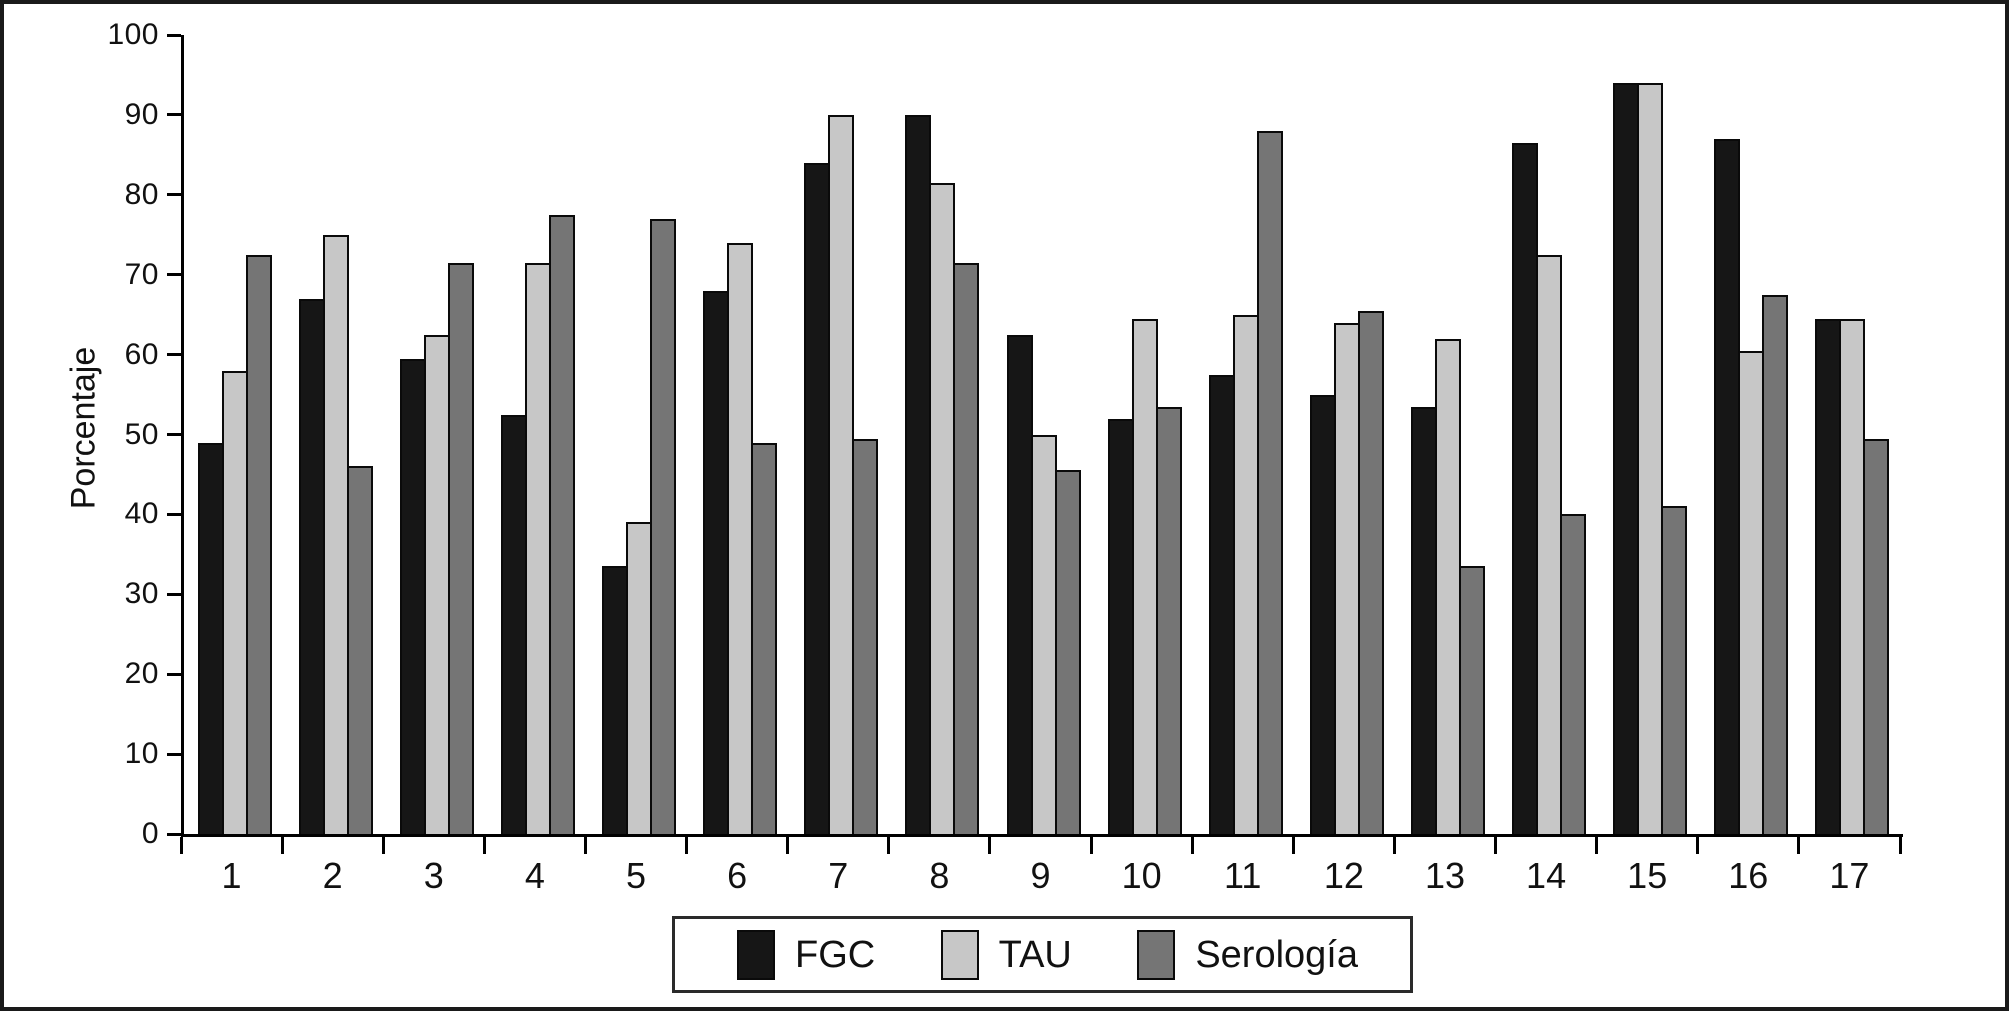 The width and height of the screenshot is (2009, 1011). What do you see at coordinates (1156, 954) in the screenshot?
I see `legend-swatch-serologia` at bounding box center [1156, 954].